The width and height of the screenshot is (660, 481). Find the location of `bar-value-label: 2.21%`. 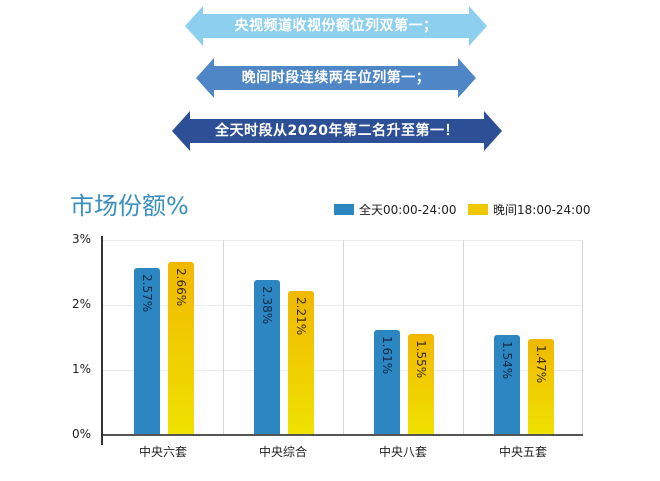

bar-value-label: 2.21% is located at coordinates (301, 316).